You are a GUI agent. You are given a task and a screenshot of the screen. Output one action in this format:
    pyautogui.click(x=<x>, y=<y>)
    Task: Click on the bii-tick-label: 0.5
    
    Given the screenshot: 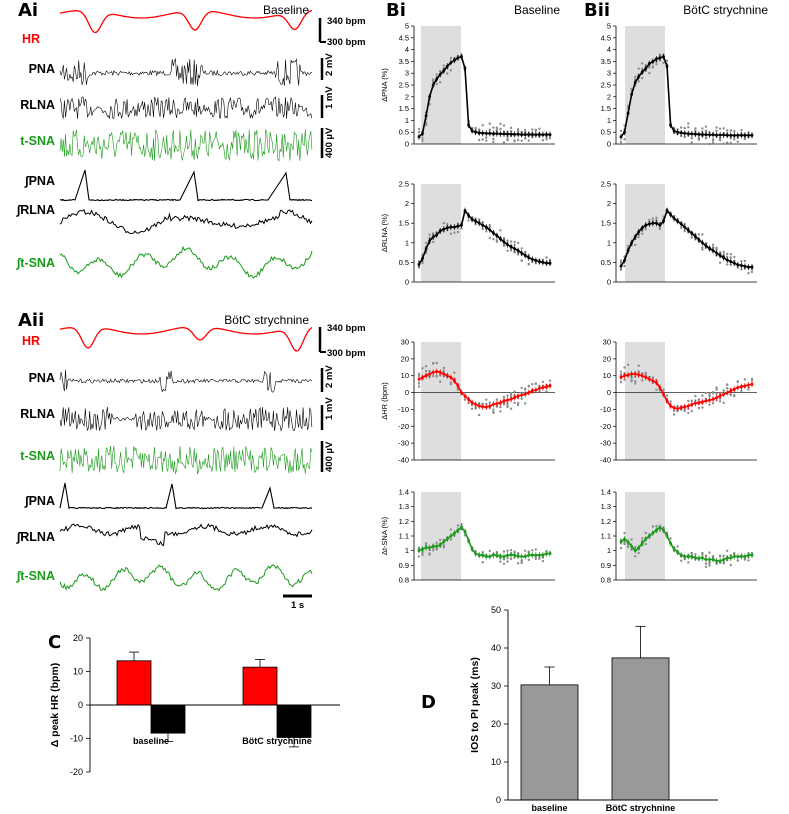 What is the action you would take?
    pyautogui.click(x=606, y=262)
    